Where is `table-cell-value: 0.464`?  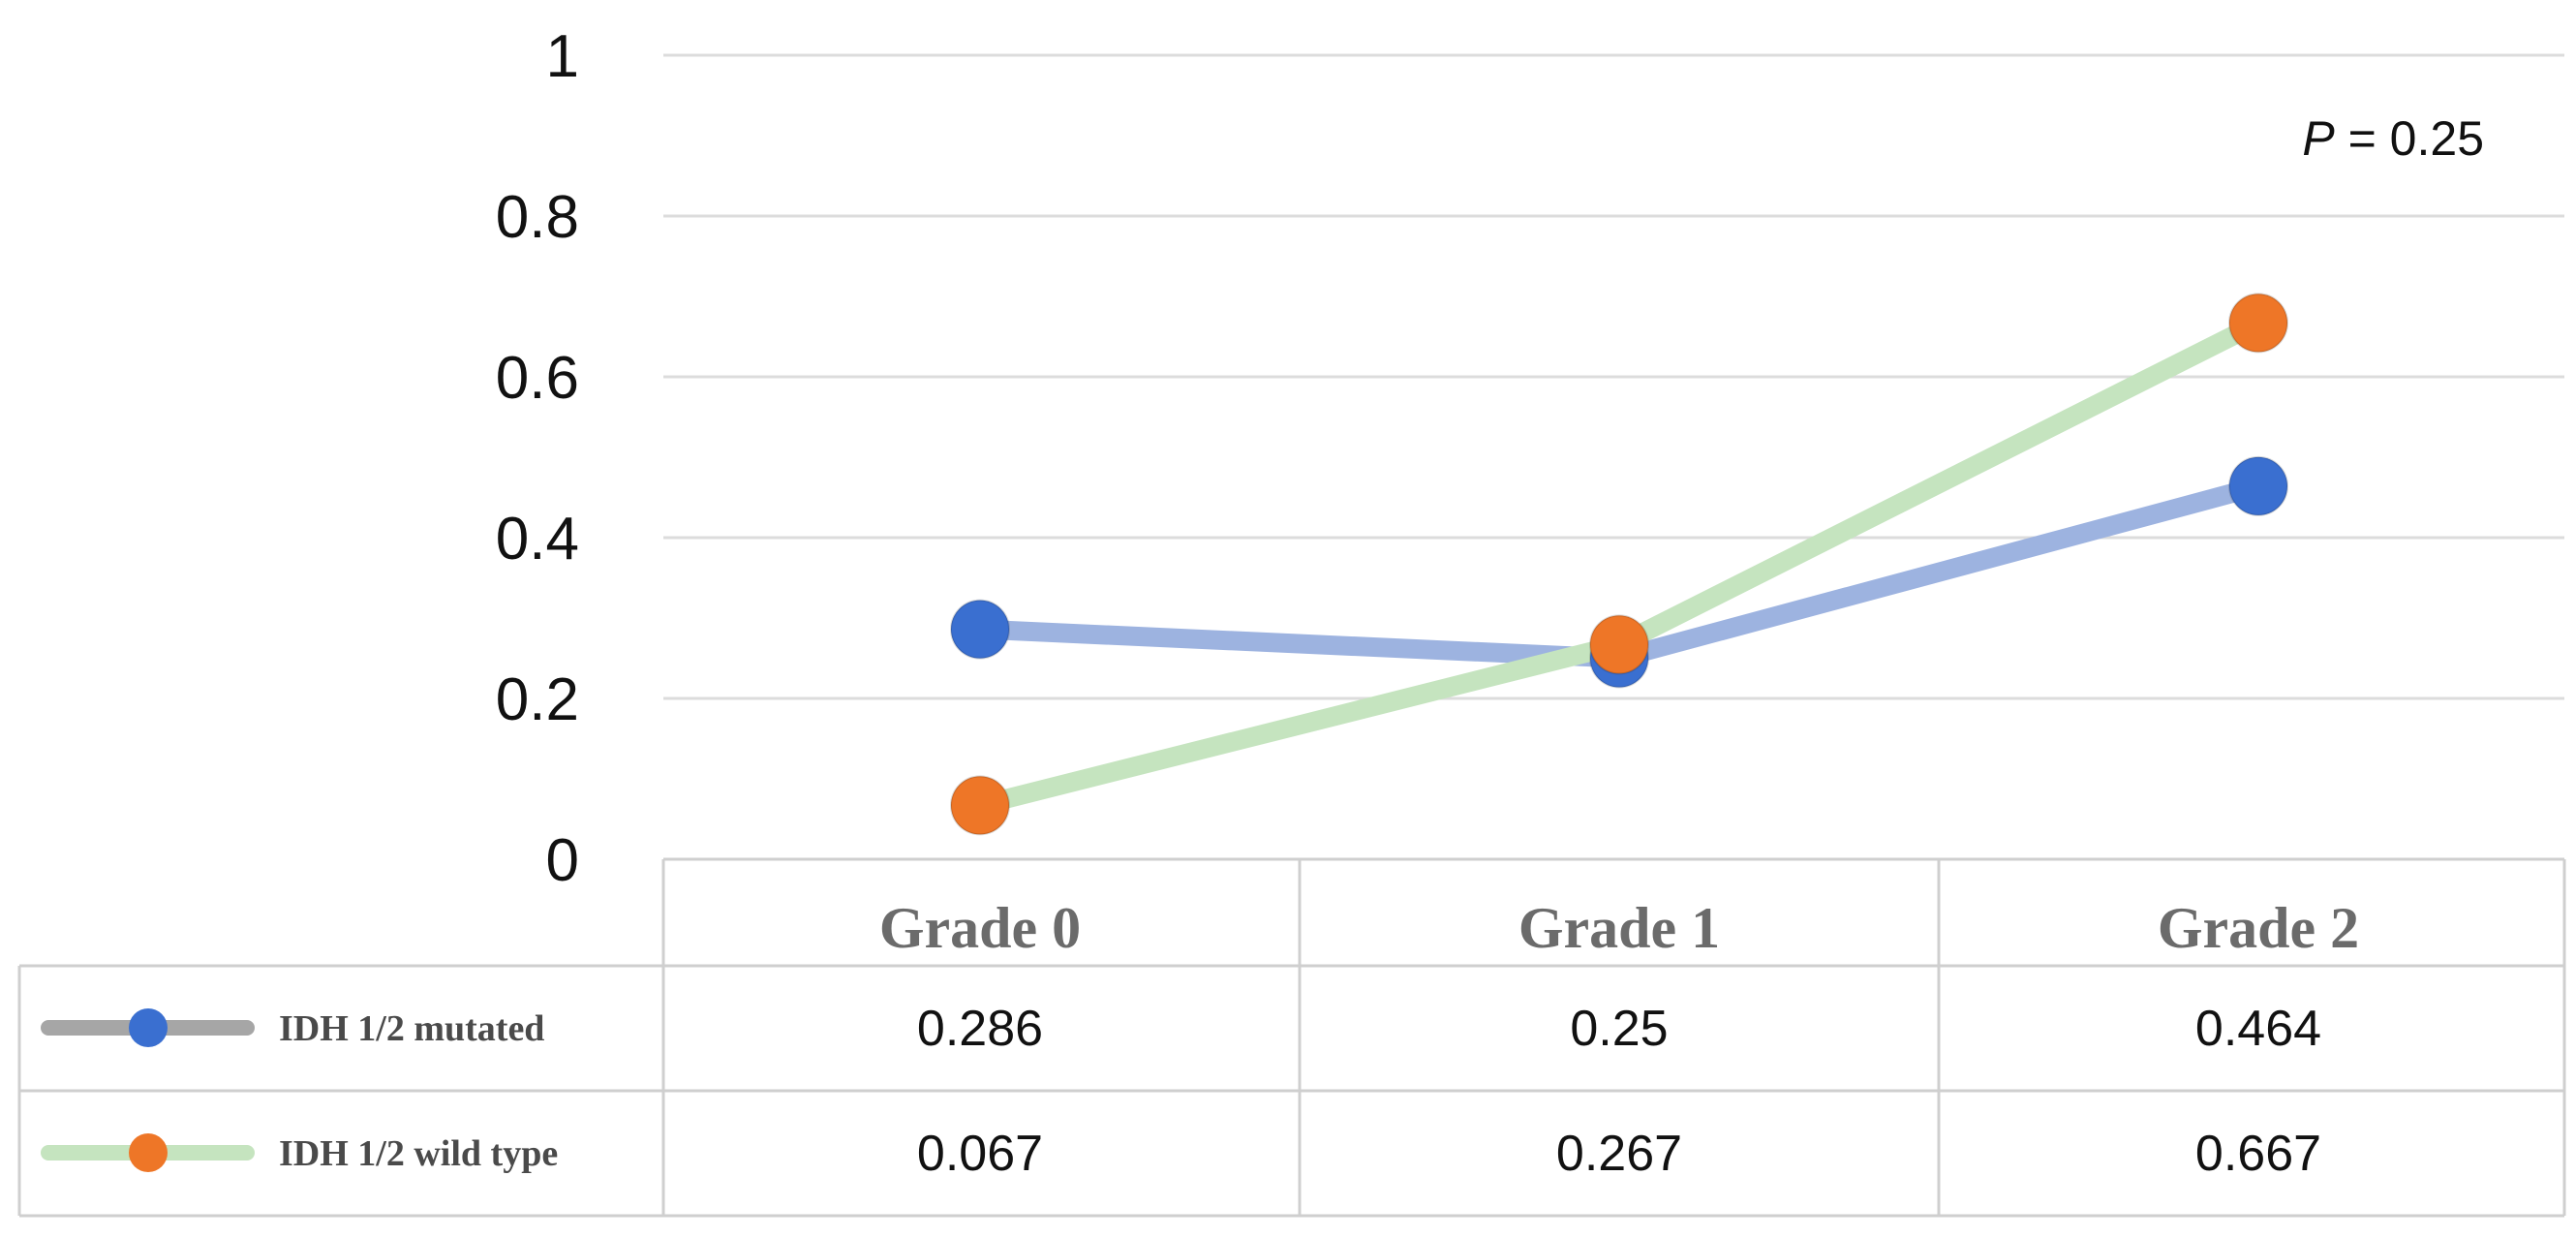
table-cell-value: 0.464 is located at coordinates (2258, 1029).